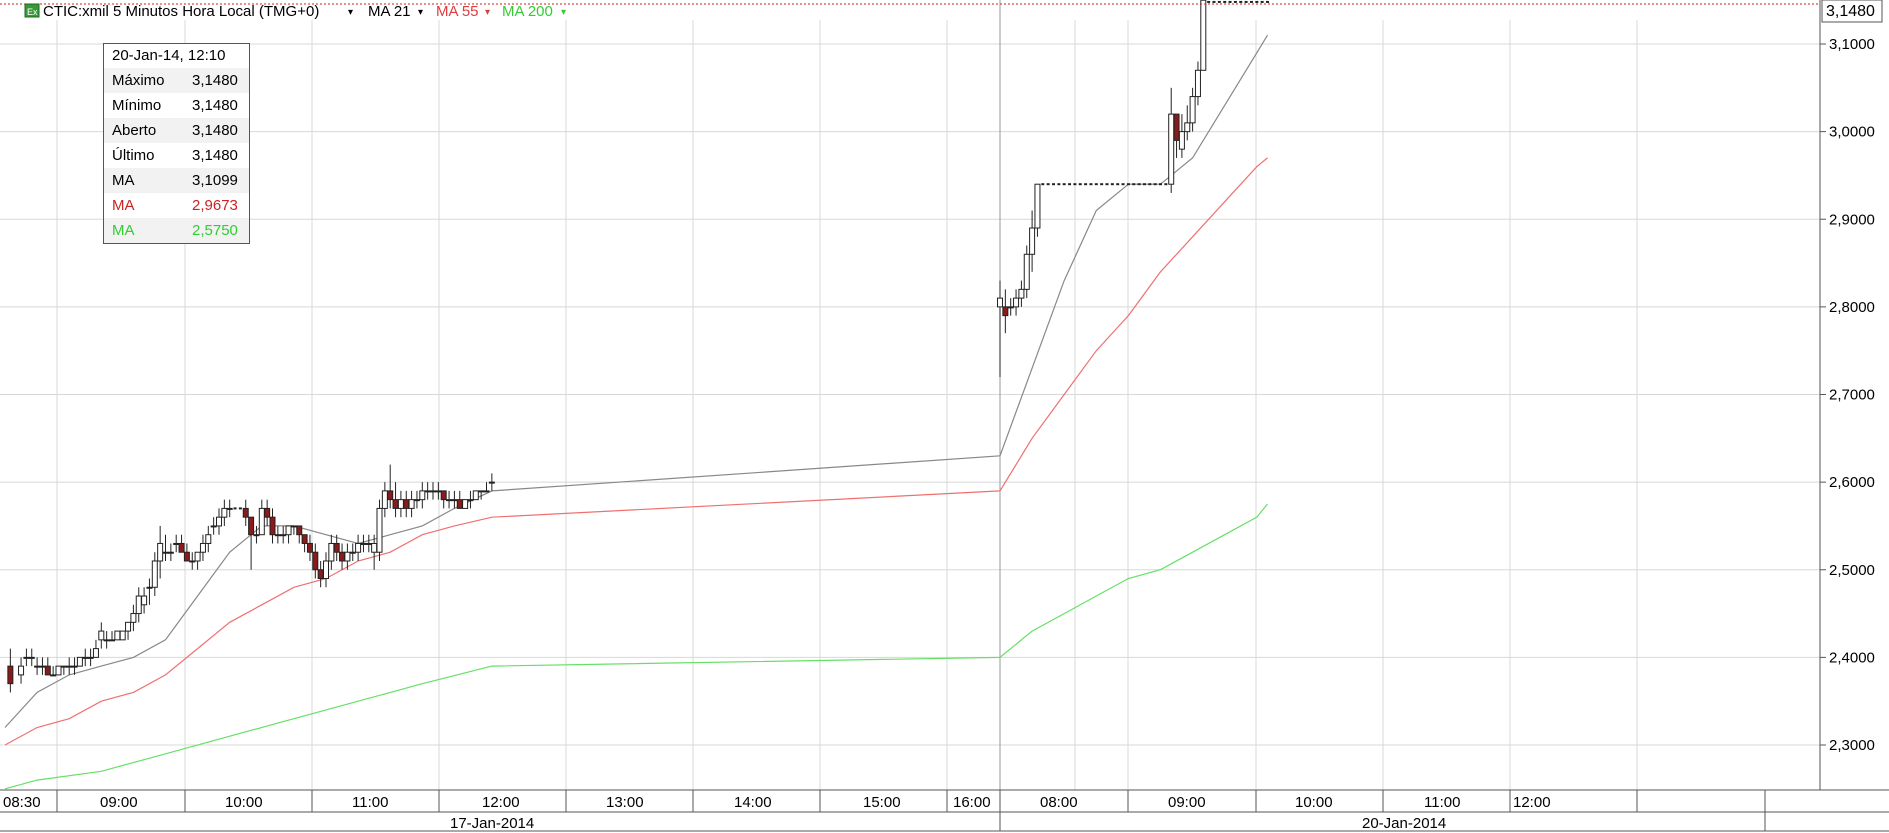 The height and width of the screenshot is (833, 1889). I want to click on y-tick-label: 2,5000, so click(1852, 570).